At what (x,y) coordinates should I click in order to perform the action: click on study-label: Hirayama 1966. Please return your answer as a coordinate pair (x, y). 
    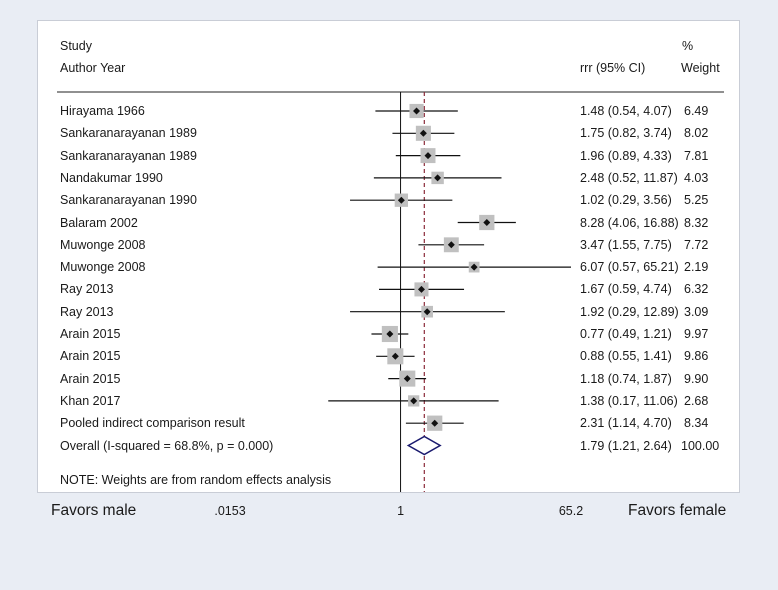
    Looking at the image, I should click on (102, 111).